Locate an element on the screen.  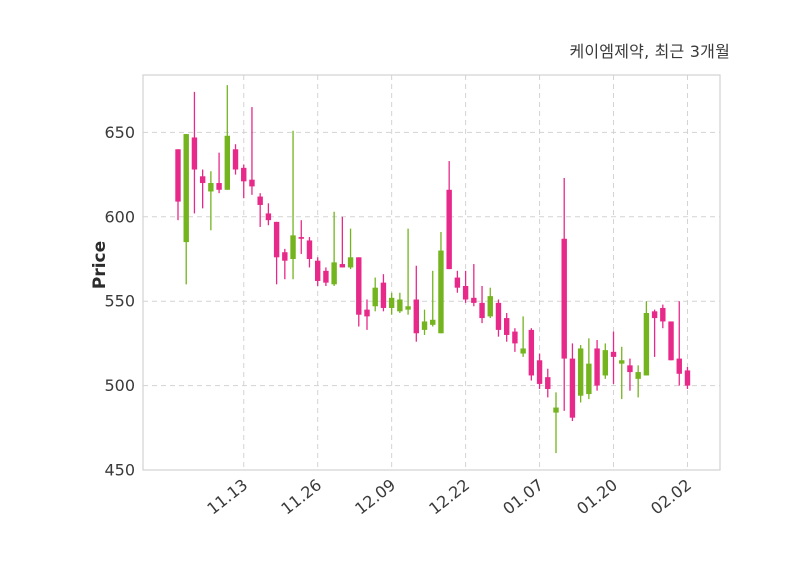
y-tick-label: 650 is located at coordinates (119, 132).